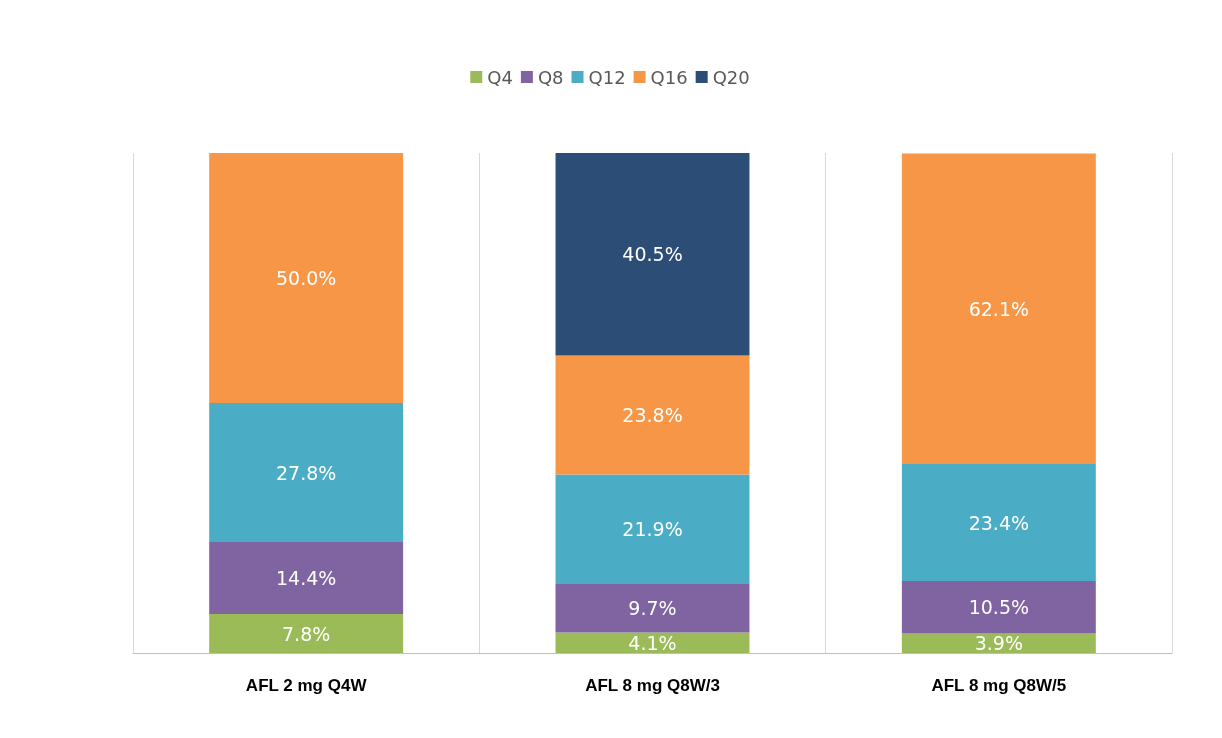  Describe the element at coordinates (607, 77) in the screenshot. I see `legend-label: Q12` at that location.